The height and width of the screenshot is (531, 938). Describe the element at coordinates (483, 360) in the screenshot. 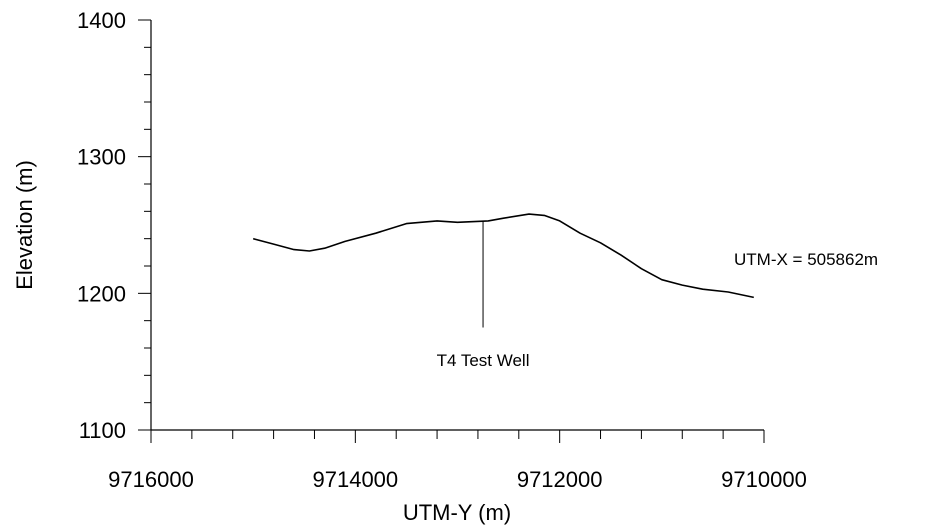

I see `well-marker-label: T4 Test Well` at that location.